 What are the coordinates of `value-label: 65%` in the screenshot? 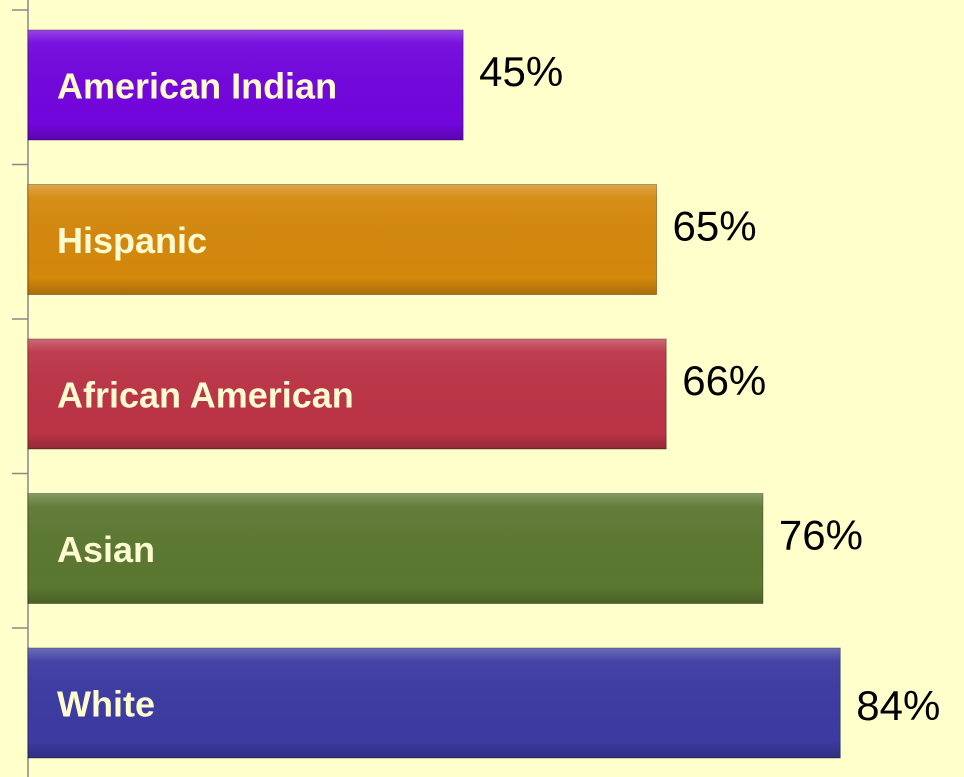 It's located at (715, 226).